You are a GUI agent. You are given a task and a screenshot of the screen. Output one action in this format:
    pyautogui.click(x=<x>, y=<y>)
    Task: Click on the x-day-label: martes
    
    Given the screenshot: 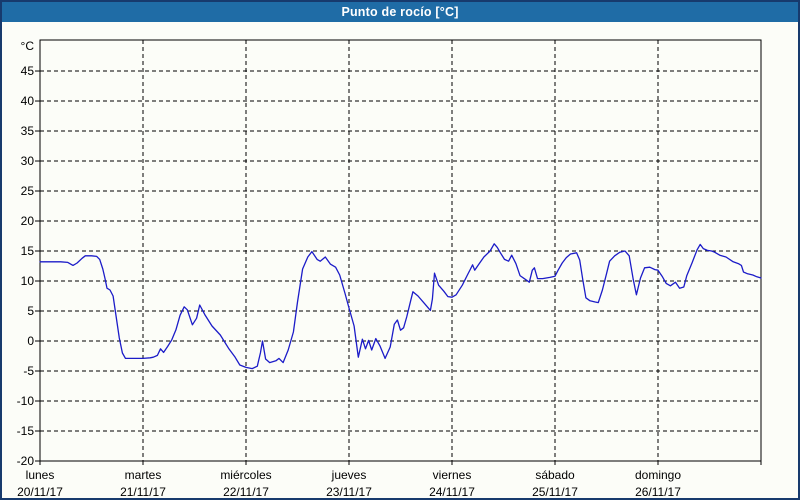 What is the action you would take?
    pyautogui.click(x=143, y=475)
    